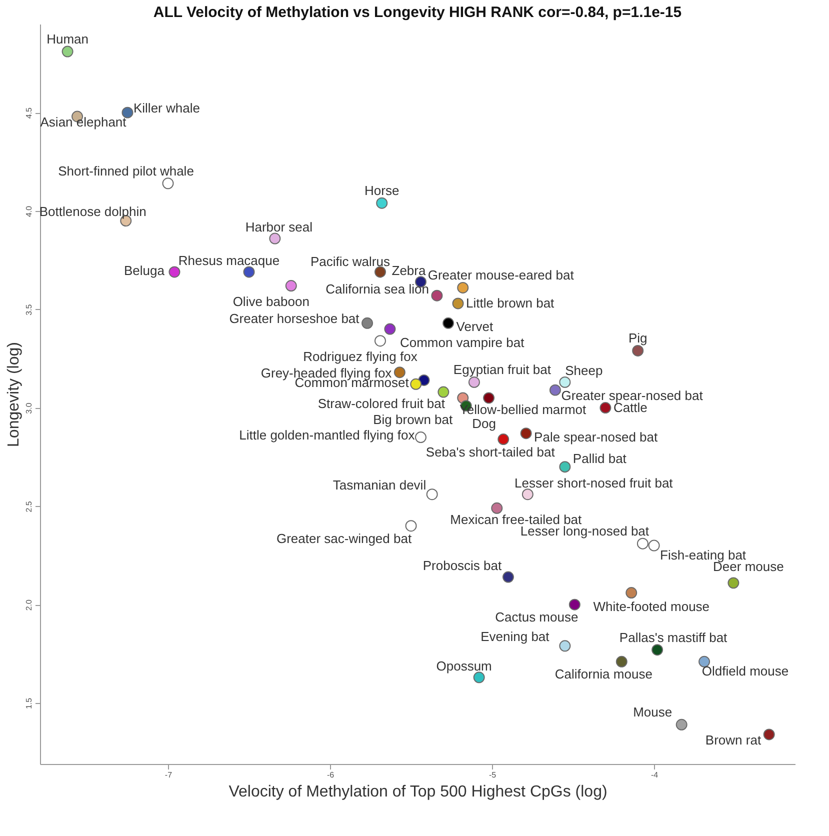 This screenshot has height=836, width=829. I want to click on annotation: Proboscis bat, so click(462, 566).